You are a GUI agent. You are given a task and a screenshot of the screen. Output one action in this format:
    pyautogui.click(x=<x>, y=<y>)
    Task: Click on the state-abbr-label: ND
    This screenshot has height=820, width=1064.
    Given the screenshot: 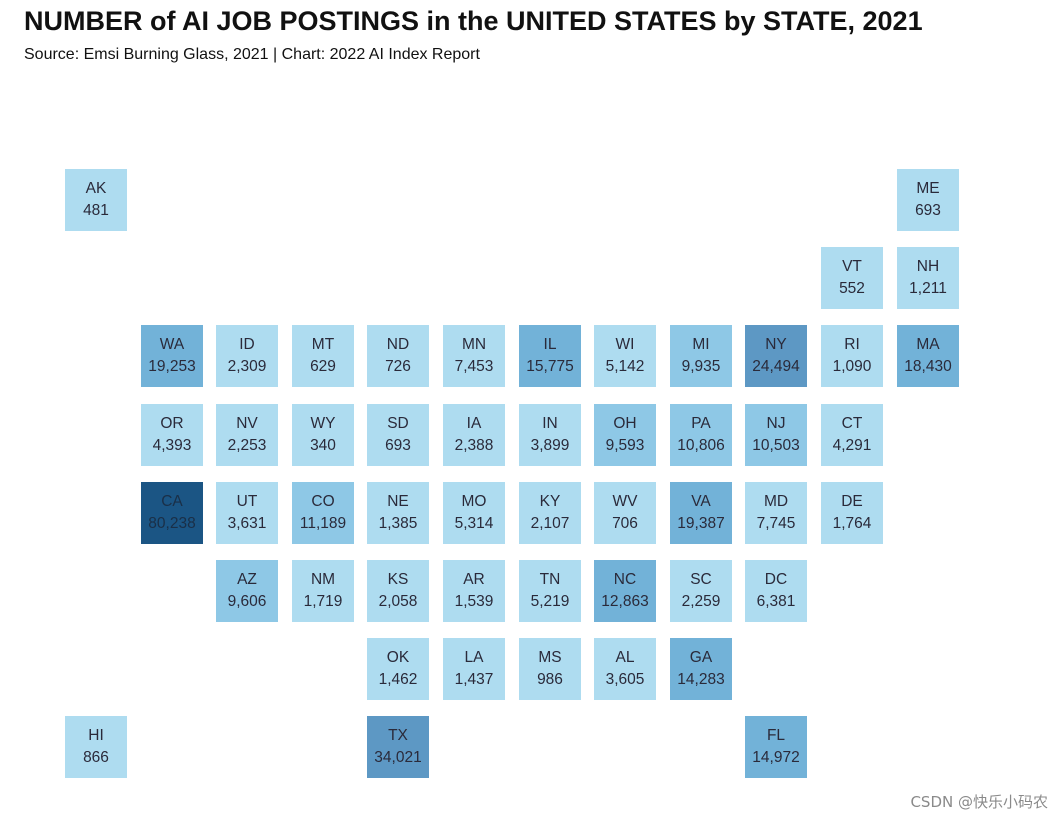 What is the action you would take?
    pyautogui.click(x=398, y=344)
    